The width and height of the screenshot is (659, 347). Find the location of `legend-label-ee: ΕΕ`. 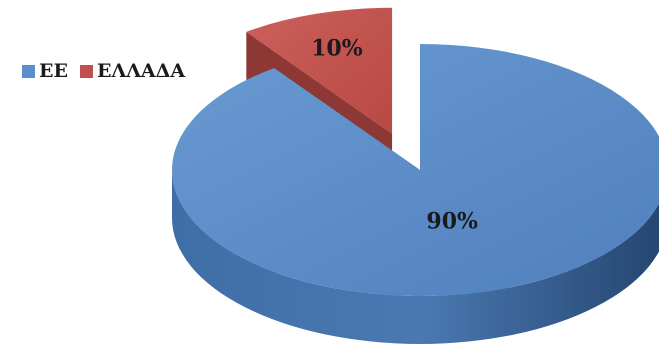

legend-label-ee: ΕΕ is located at coordinates (53, 71).